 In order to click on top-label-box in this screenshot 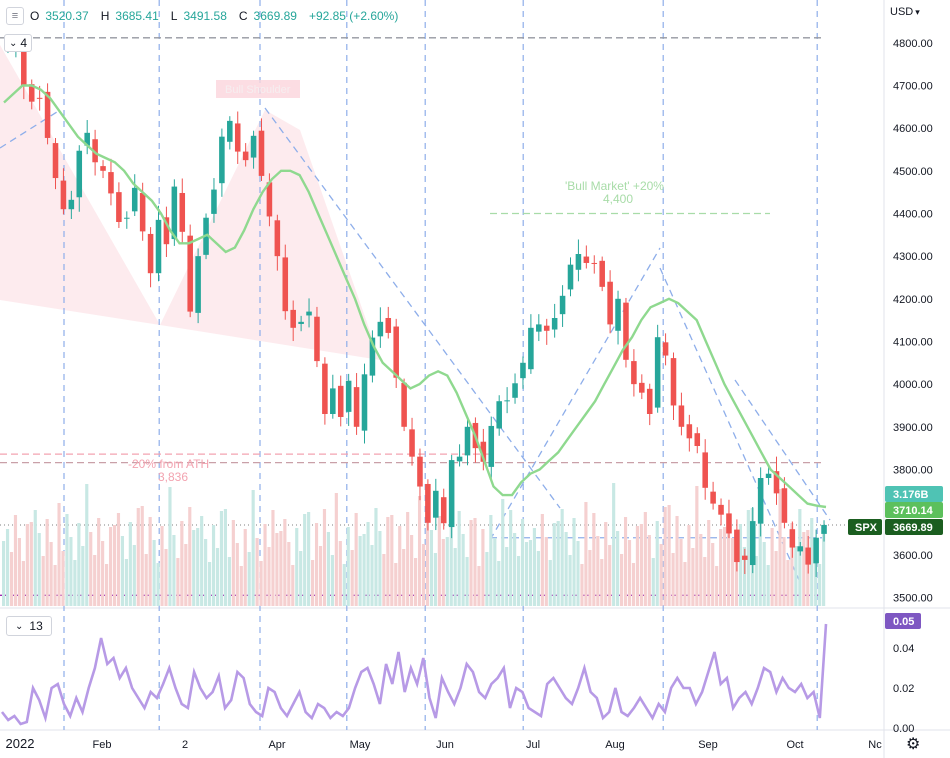, I will do `click(258, 89)`.